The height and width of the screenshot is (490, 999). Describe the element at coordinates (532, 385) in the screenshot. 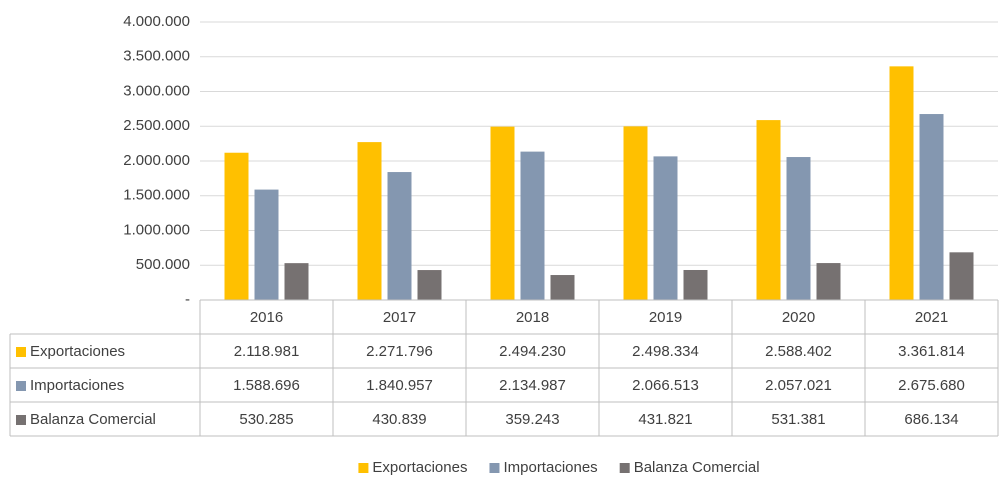

I see `table-value: 2.134.987` at that location.